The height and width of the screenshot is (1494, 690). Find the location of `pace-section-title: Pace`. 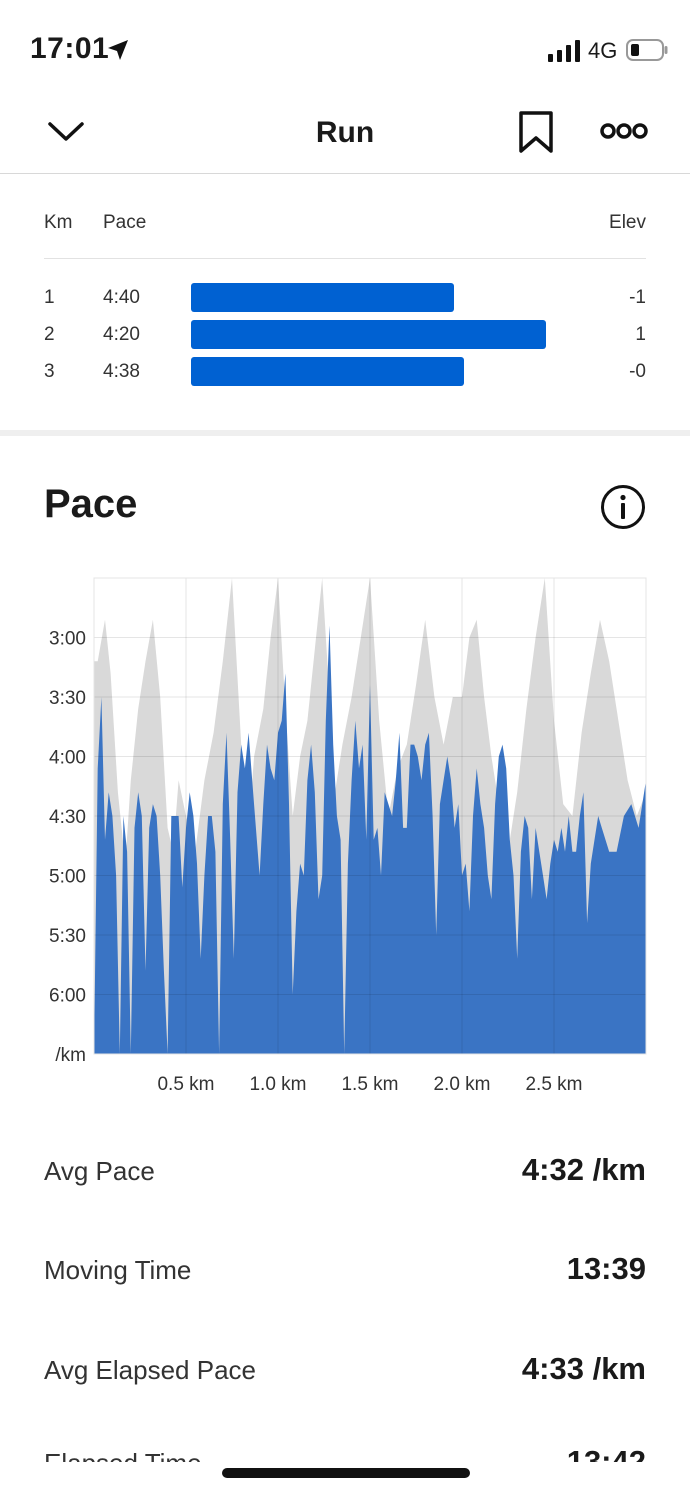

pace-section-title: Pace is located at coordinates (91, 504).